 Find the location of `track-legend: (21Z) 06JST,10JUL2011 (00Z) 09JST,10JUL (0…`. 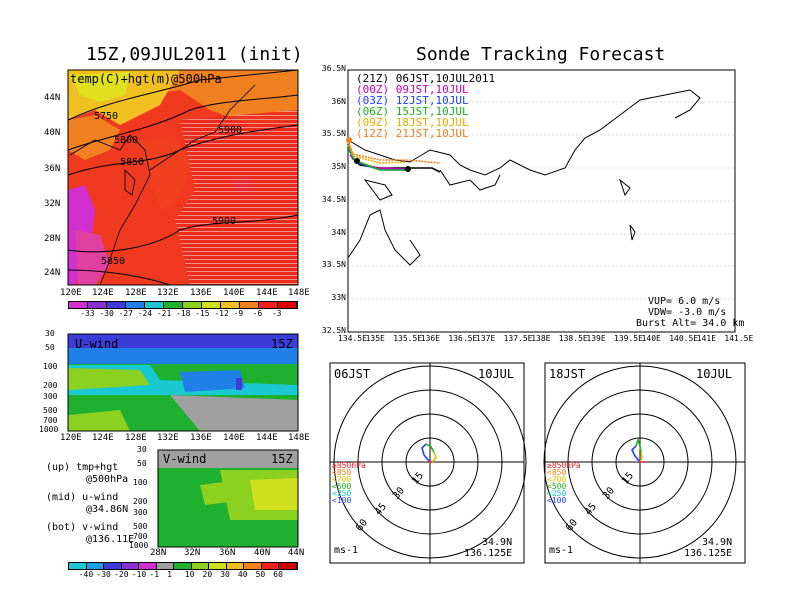

track-legend: (21Z) 06JST,10JUL2011 (00Z) 09JST,10JUL (0… is located at coordinates (425, 106).